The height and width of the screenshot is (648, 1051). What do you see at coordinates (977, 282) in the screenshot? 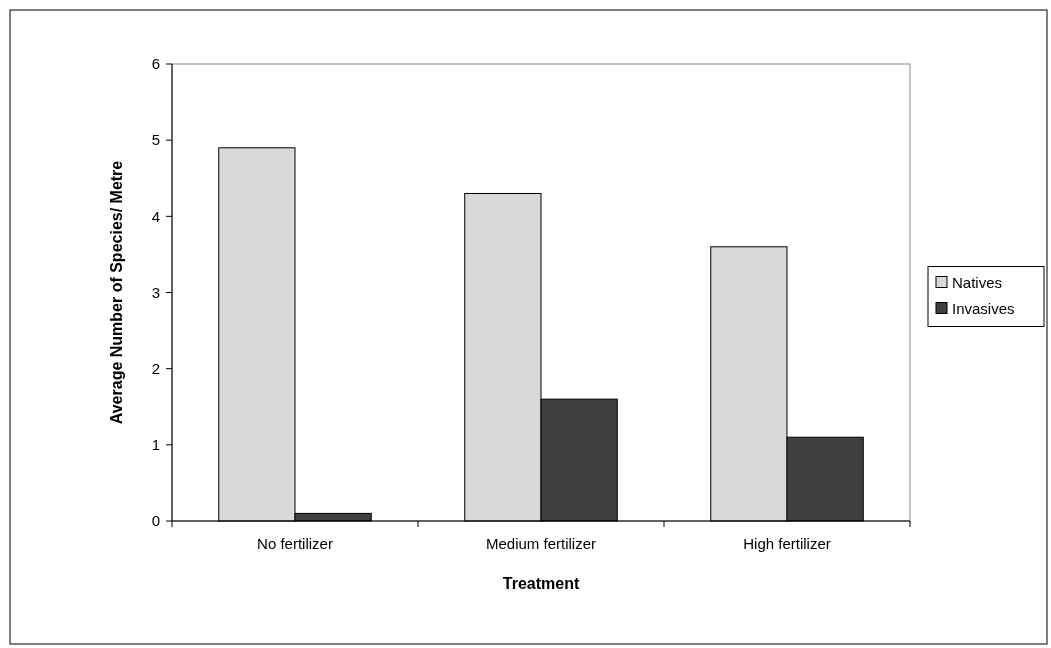
I see `legend-label: Natives` at bounding box center [977, 282].